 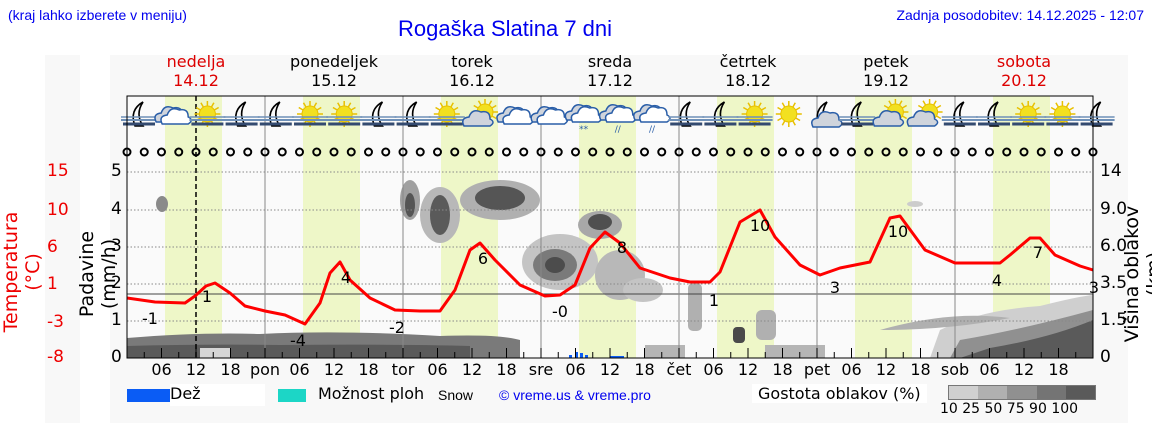 I want to click on svg-text: -1, so click(x=150, y=318).